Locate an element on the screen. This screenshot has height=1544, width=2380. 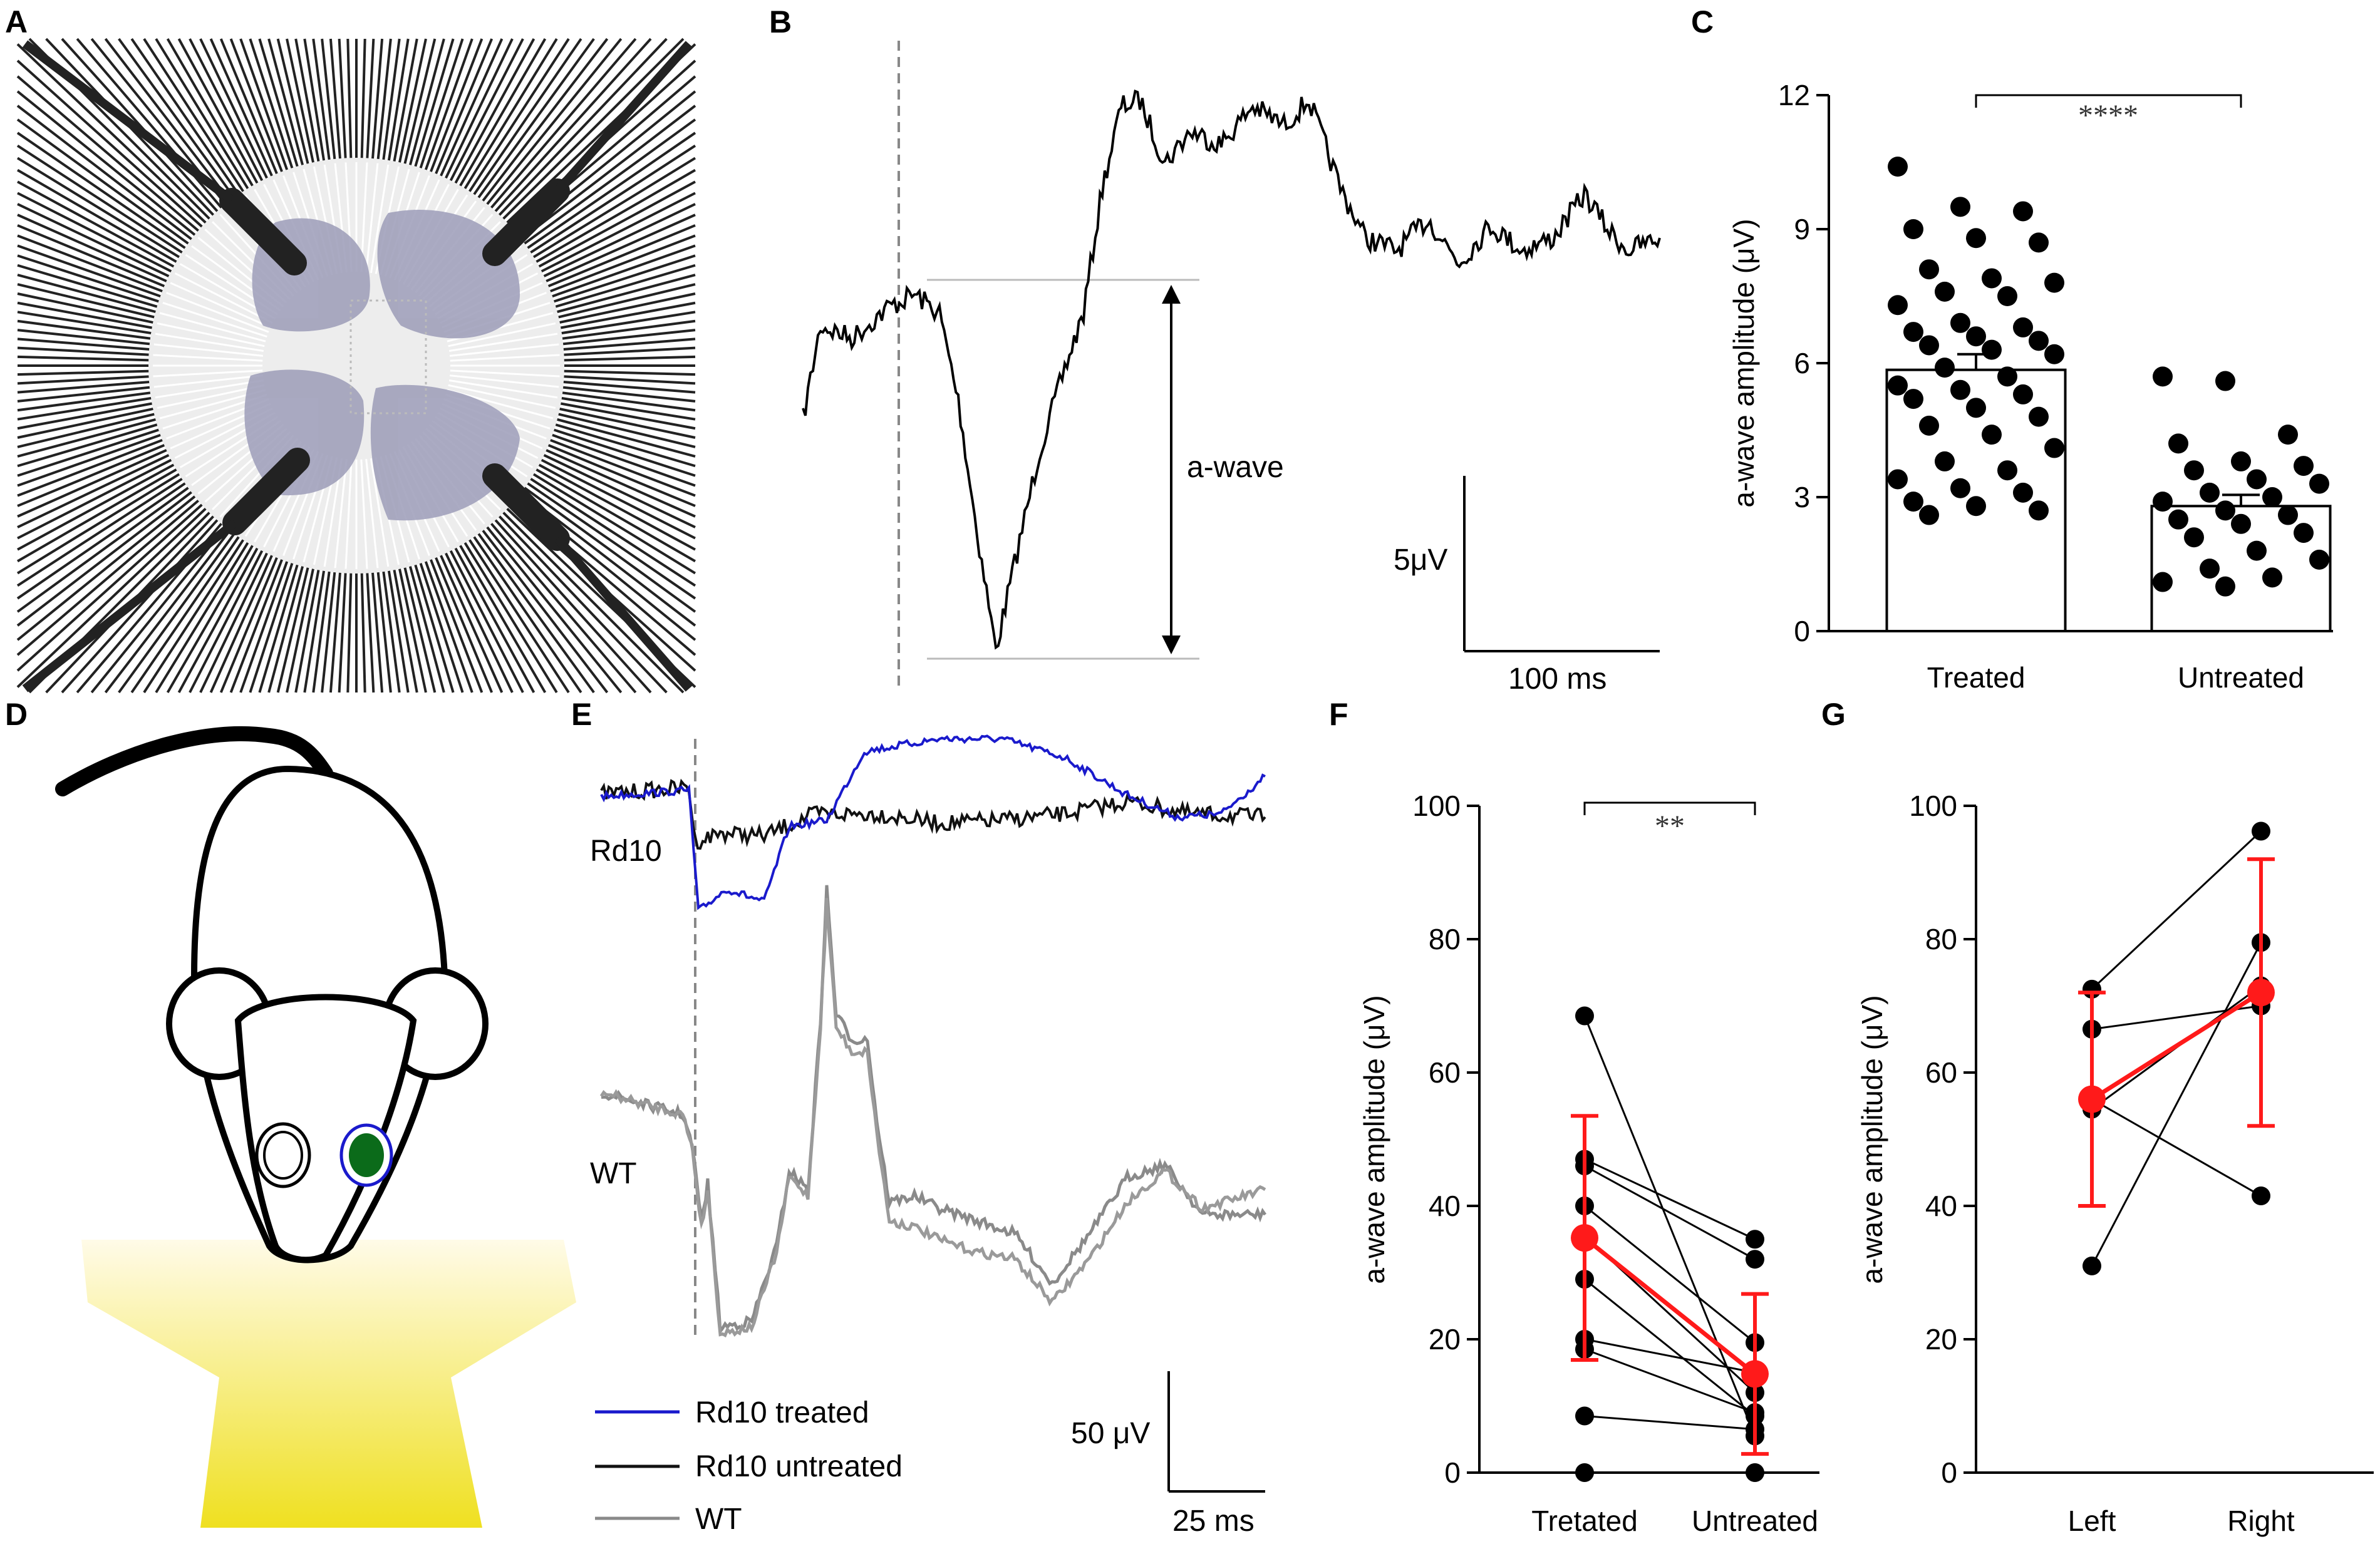
chart-f-ylabel: a-wave amplitude (μV) is located at coordinates (1374, 1139).